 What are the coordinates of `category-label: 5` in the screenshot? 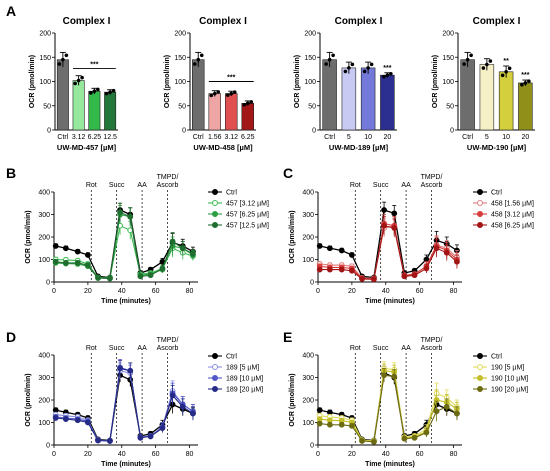 It's located at (349, 137).